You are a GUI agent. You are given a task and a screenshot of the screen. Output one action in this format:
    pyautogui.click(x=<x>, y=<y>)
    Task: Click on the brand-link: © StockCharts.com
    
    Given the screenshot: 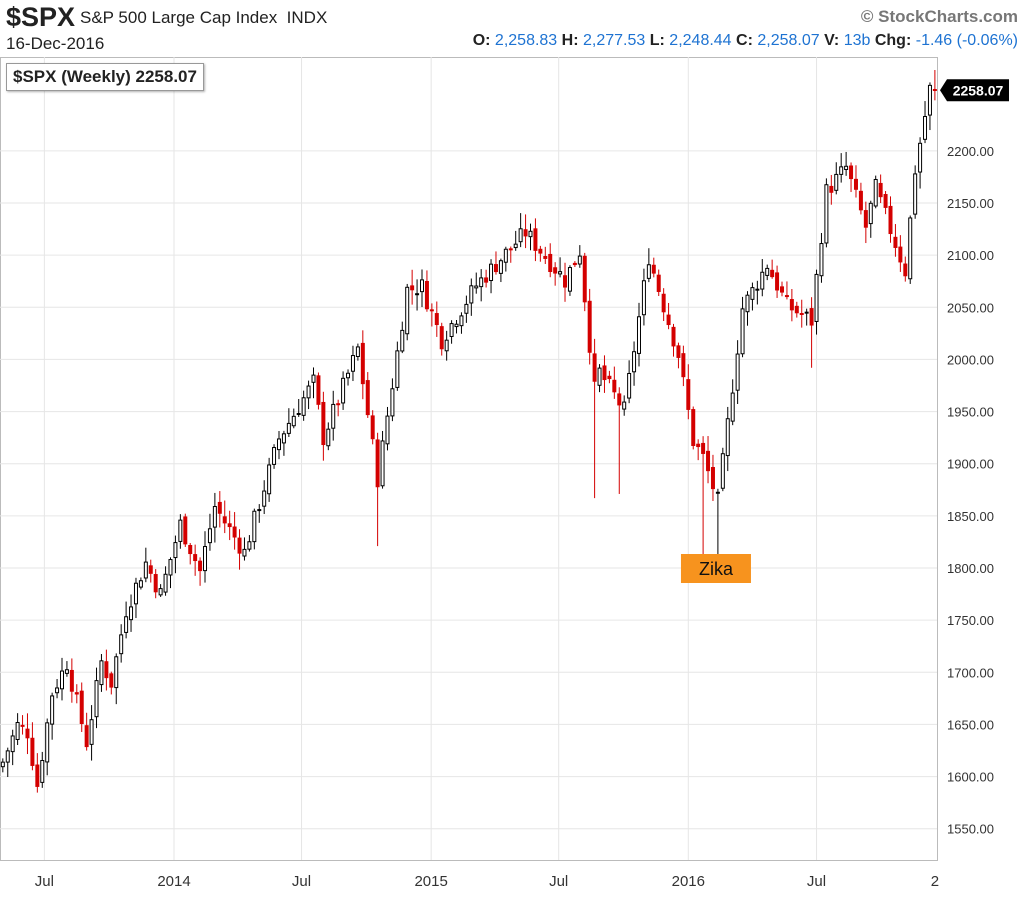 What is the action you would take?
    pyautogui.click(x=939, y=17)
    